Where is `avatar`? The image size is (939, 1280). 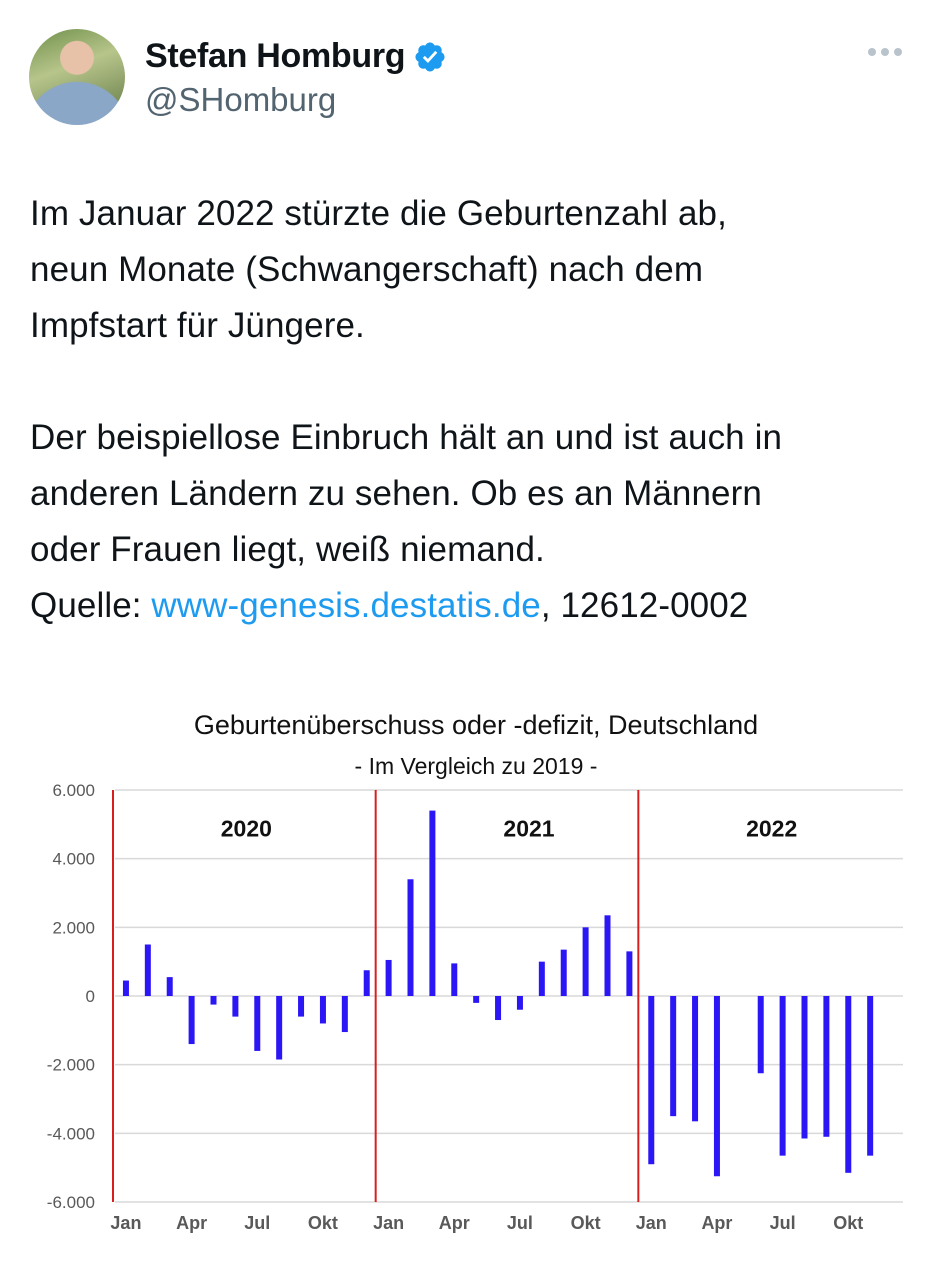
avatar is located at coordinates (77, 77).